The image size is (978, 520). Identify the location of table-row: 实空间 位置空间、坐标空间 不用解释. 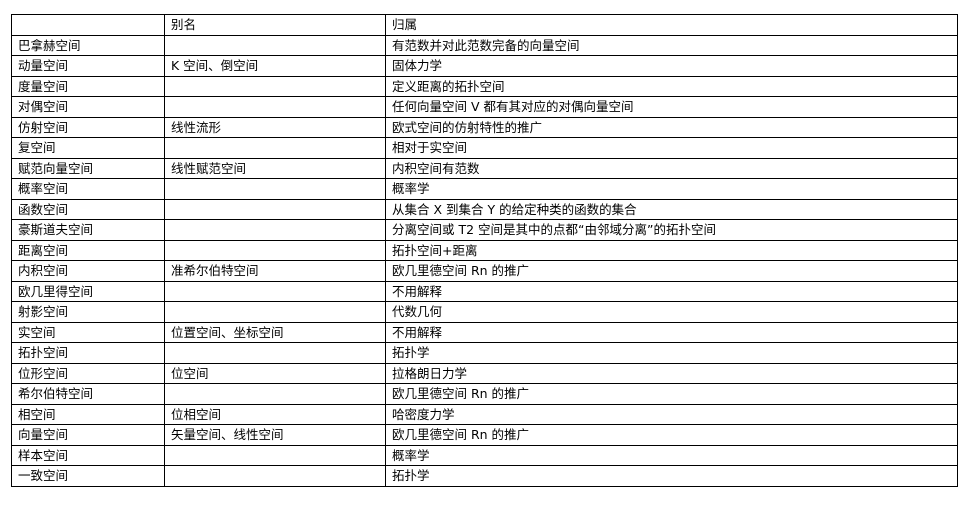
(484, 332).